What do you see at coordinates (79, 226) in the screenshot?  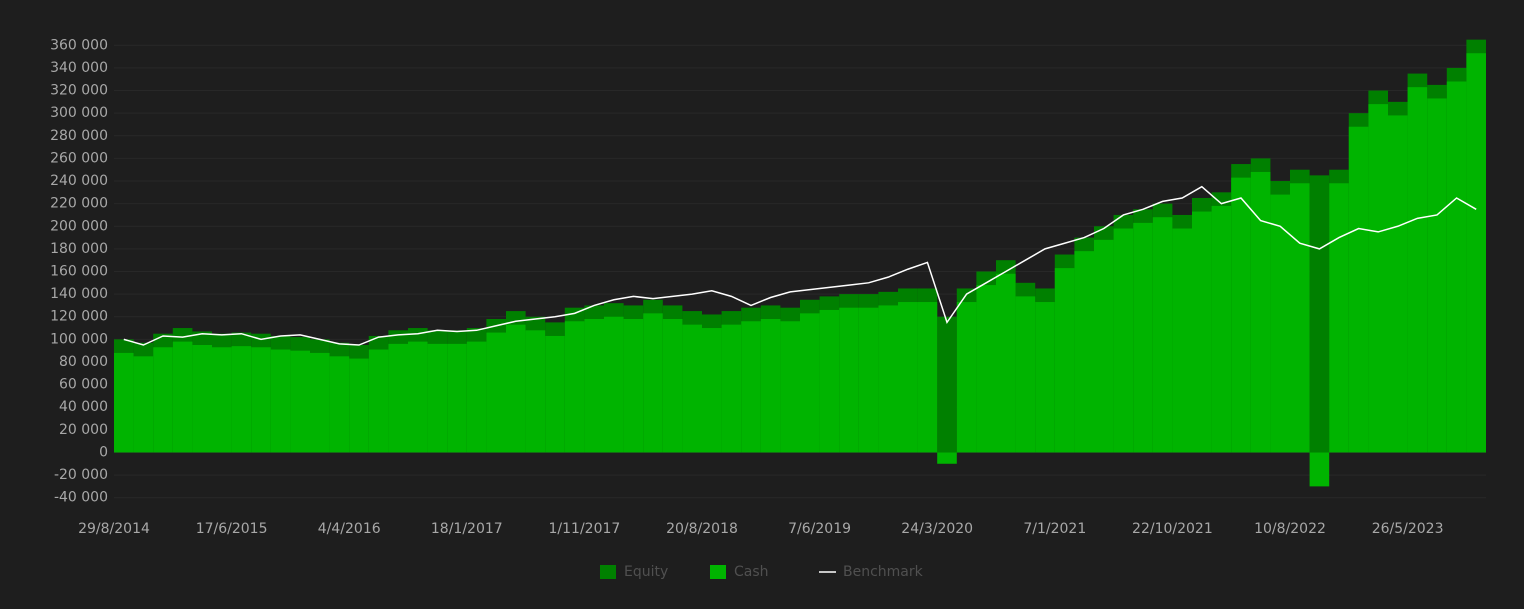 I see `y-tick-label: 200 000` at bounding box center [79, 226].